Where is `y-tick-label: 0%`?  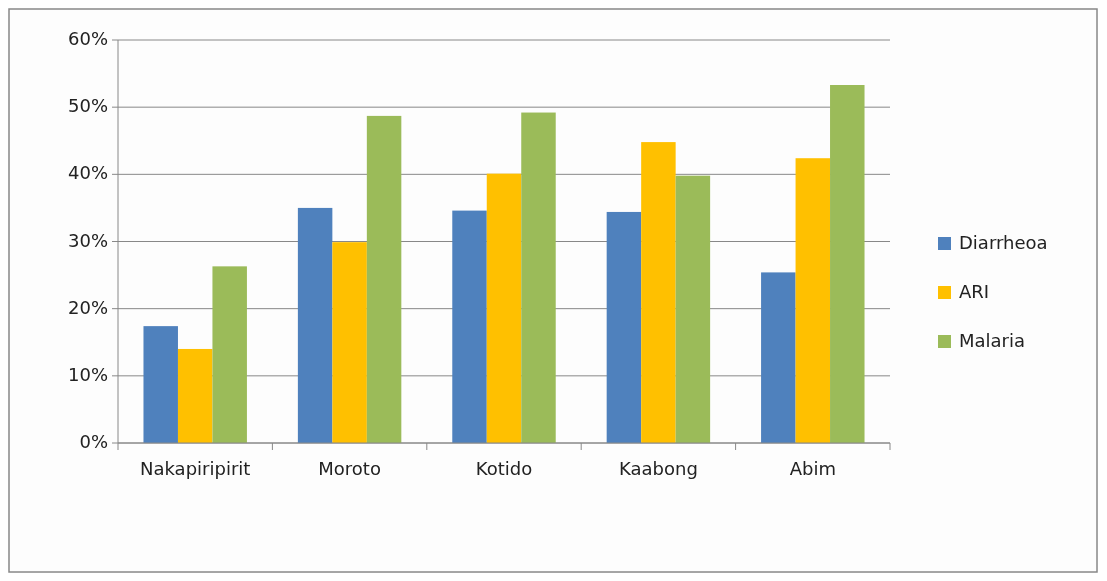
y-tick-label: 0% is located at coordinates (93, 441).